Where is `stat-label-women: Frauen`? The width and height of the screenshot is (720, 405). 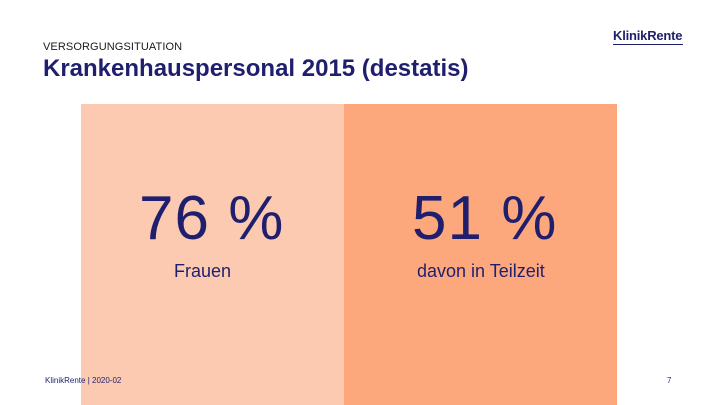
stat-label-women: Frauen is located at coordinates (203, 271).